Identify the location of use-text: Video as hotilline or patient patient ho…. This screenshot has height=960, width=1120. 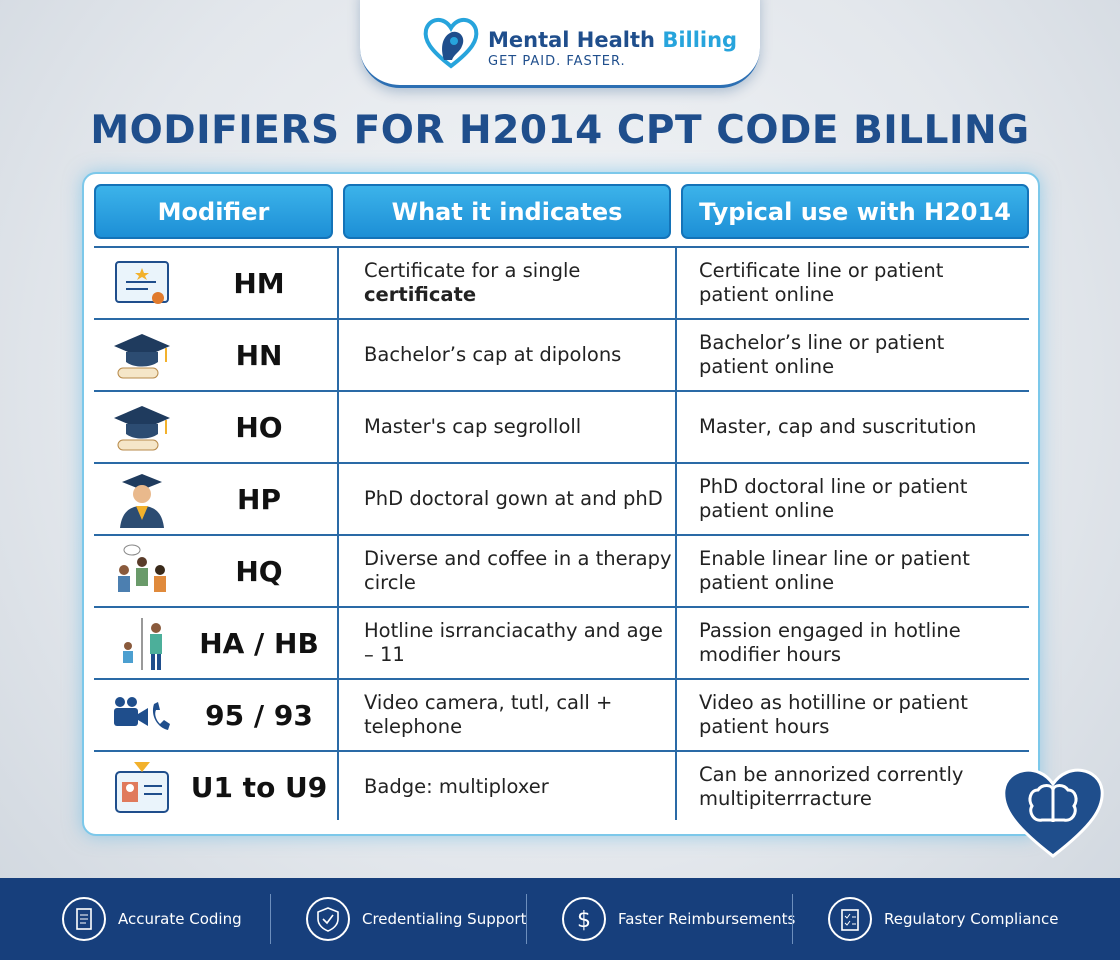
(833, 714).